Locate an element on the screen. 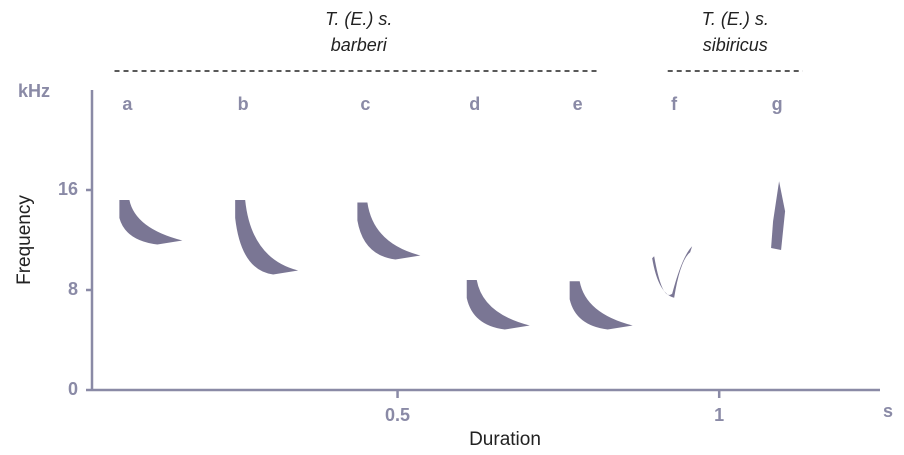 The height and width of the screenshot is (455, 904). syllable-label: a is located at coordinates (127, 104).